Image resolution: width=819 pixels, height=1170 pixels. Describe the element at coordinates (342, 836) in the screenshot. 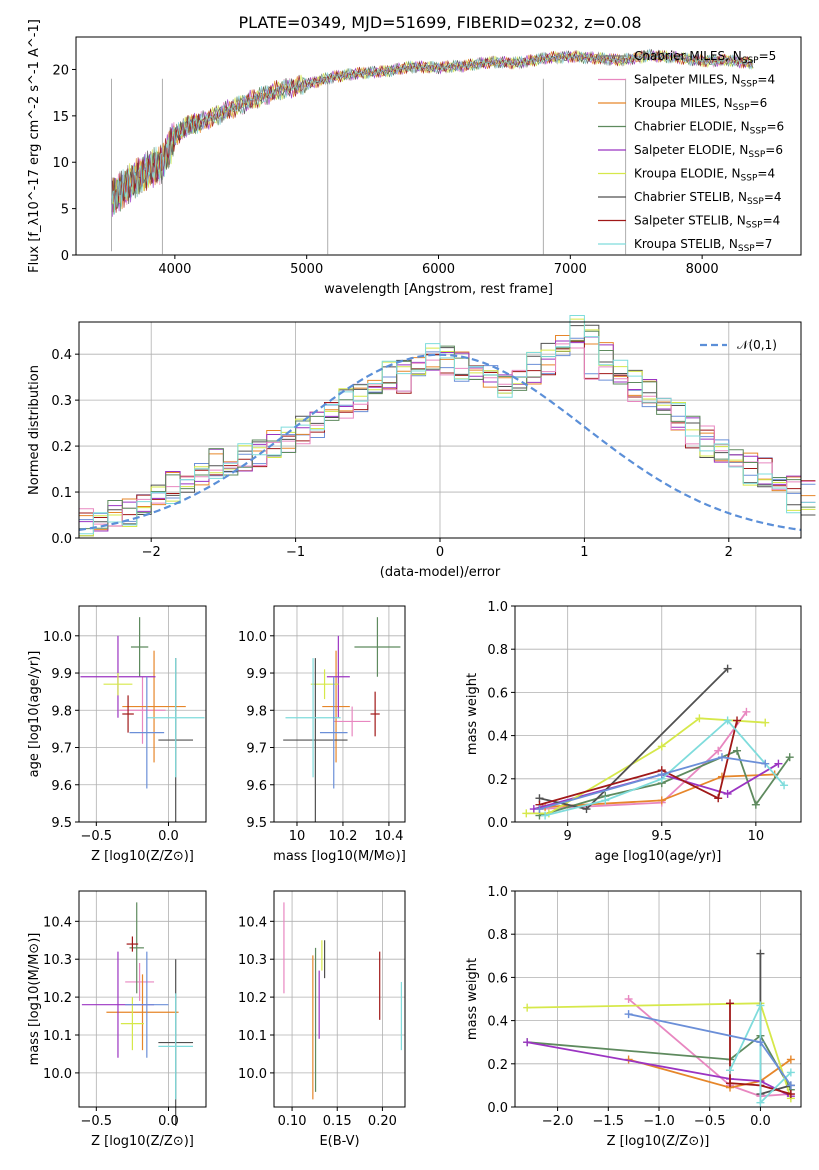

I see `x-tick-label: 10.2` at that location.